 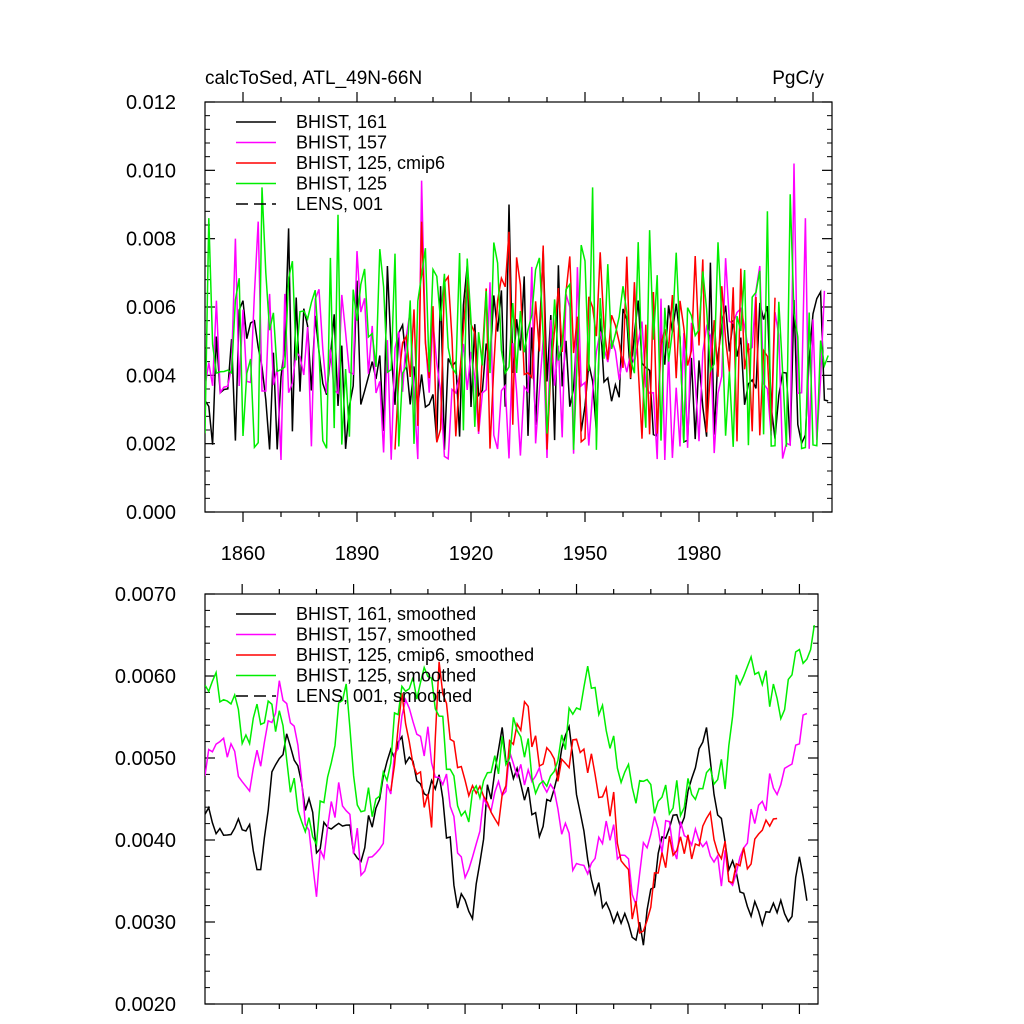 I want to click on legend-entry: BHIST, 125, cmip6, smoothed, so click(x=415, y=655).